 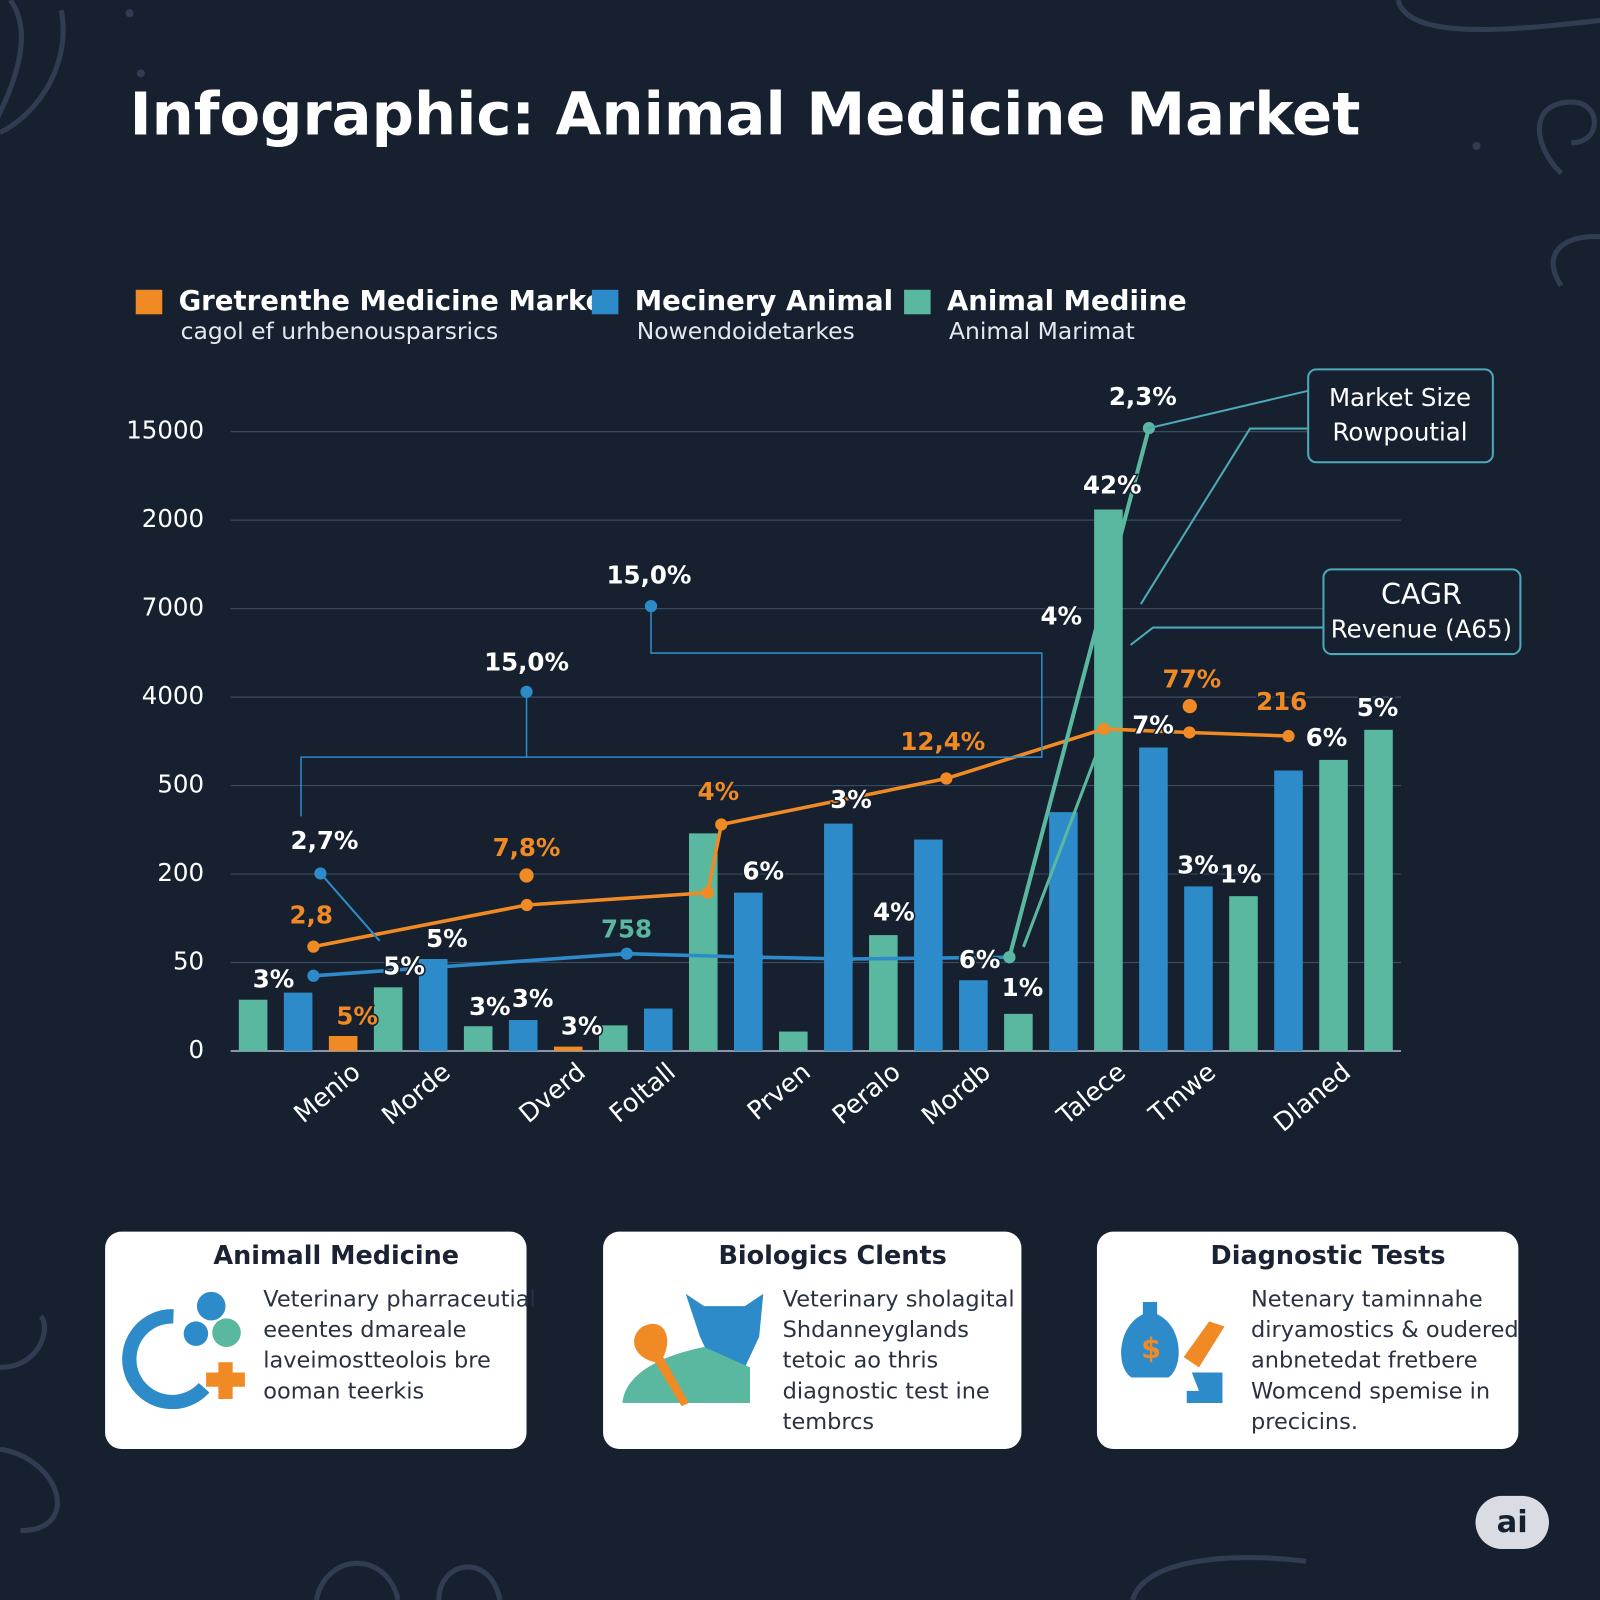 What do you see at coordinates (180, 872) in the screenshot?
I see `y-tick-label: 200` at bounding box center [180, 872].